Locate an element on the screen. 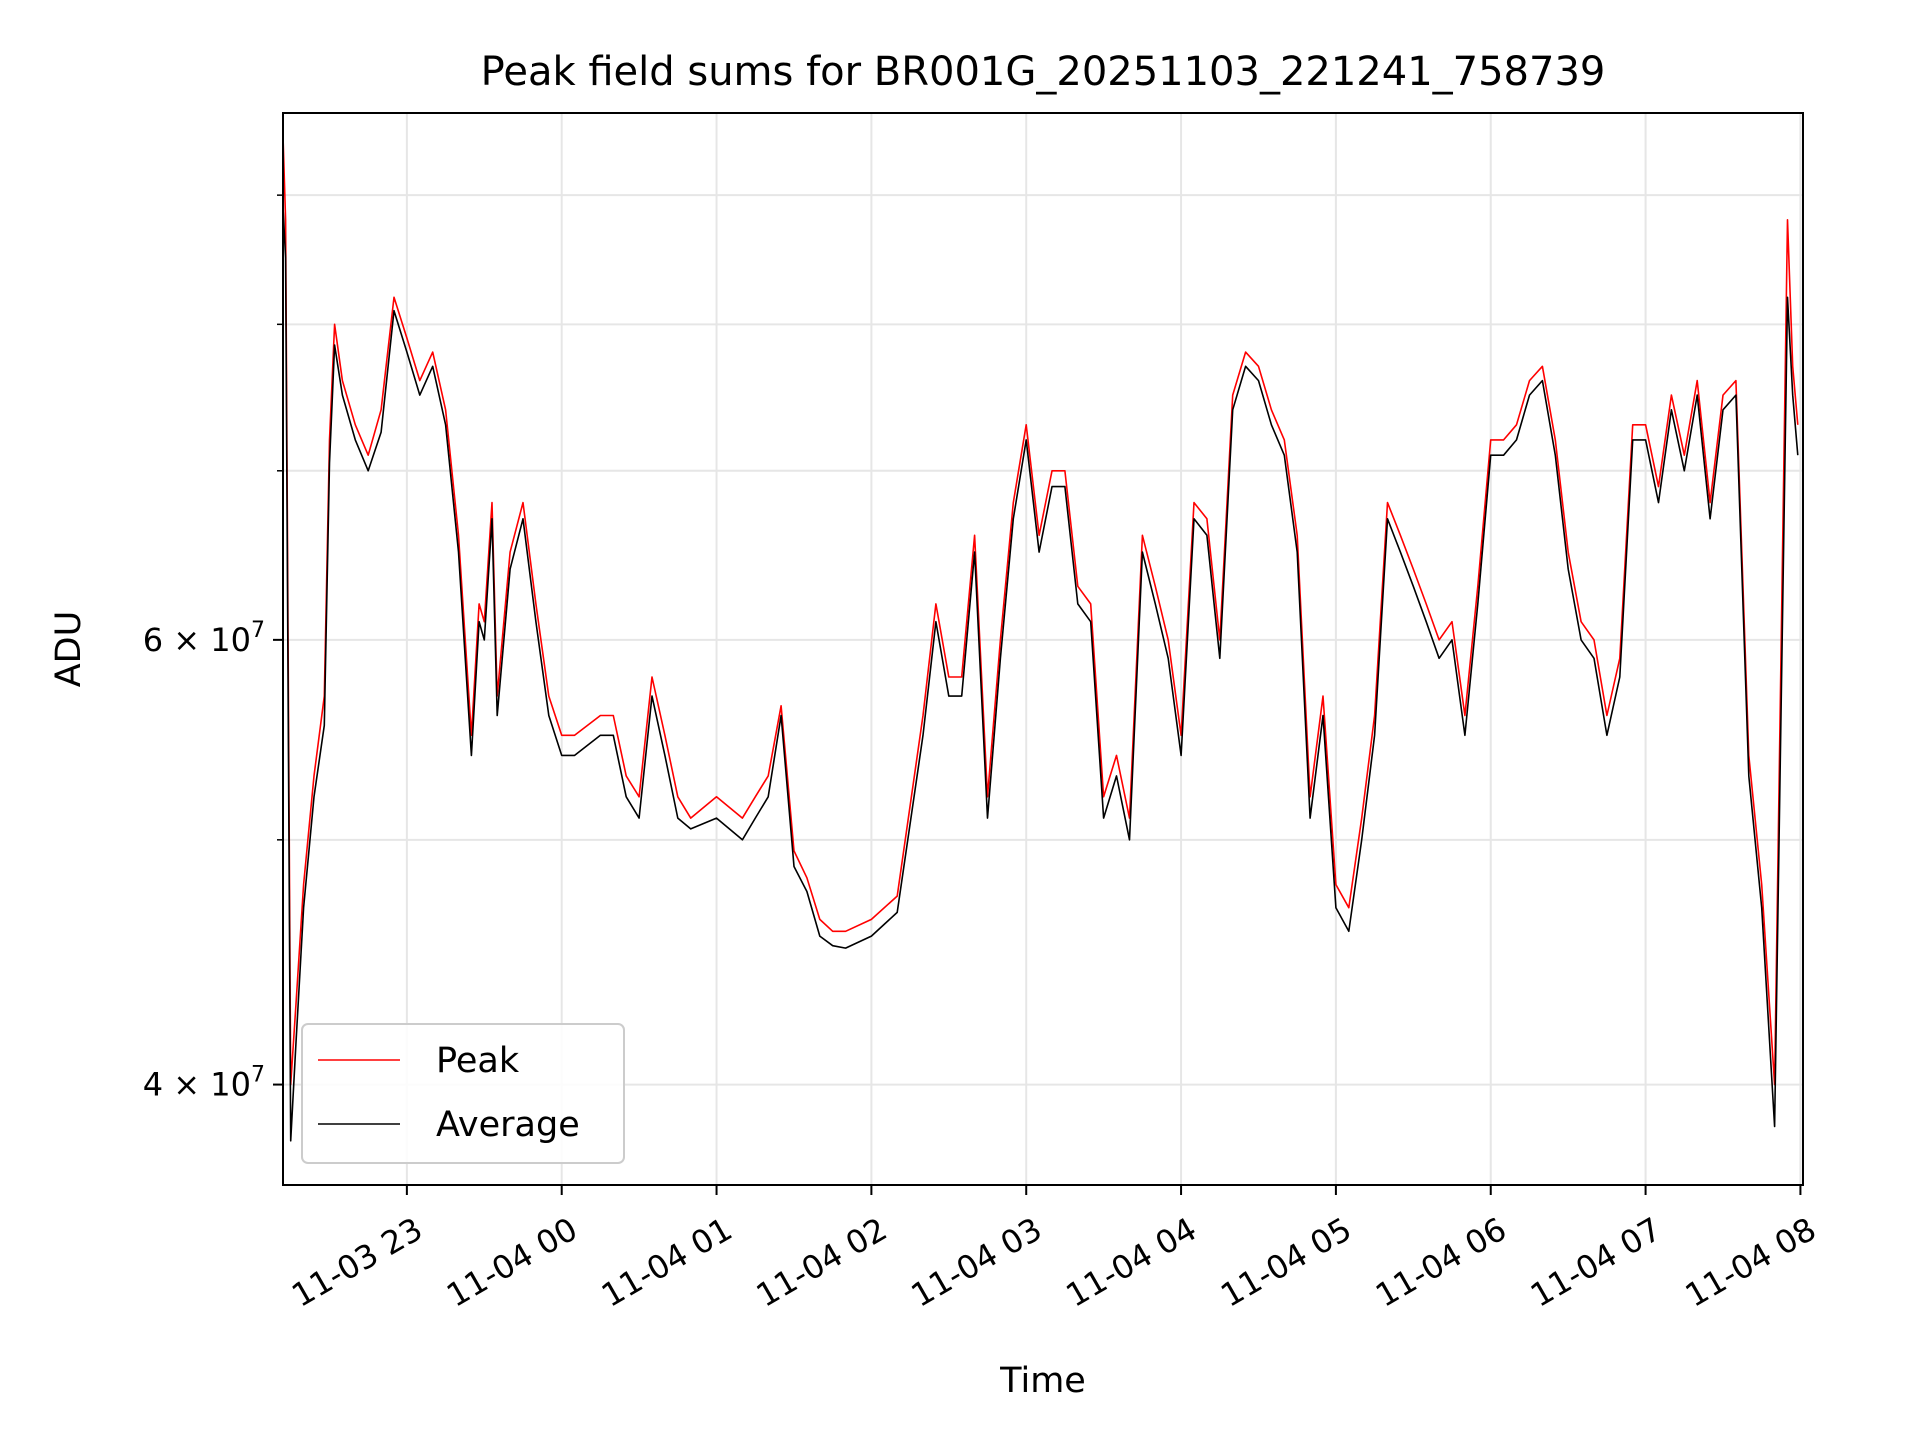 This screenshot has width=1920, height=1444. legend-box is located at coordinates (463, 1093).